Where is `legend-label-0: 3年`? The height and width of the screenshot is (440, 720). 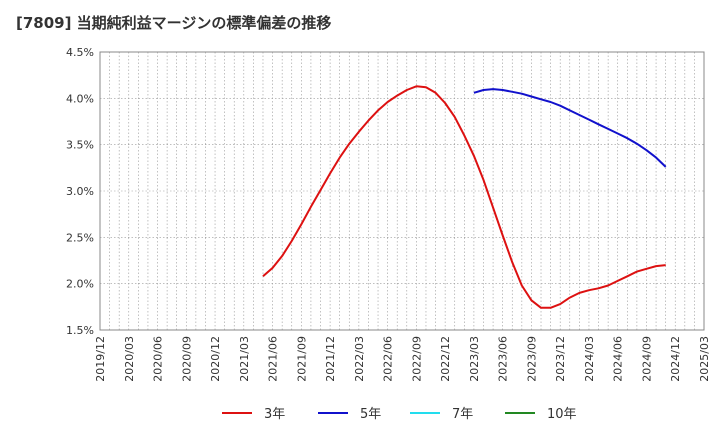 legend-label-0: 3年 is located at coordinates (274, 414).